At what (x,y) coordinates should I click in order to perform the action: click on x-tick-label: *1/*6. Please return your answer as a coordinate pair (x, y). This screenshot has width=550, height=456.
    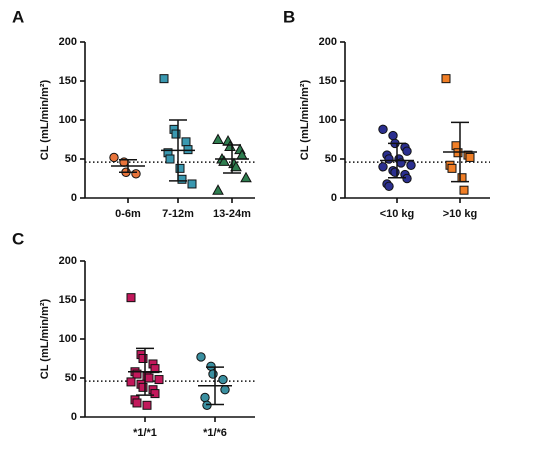
    Looking at the image, I should click on (215, 433).